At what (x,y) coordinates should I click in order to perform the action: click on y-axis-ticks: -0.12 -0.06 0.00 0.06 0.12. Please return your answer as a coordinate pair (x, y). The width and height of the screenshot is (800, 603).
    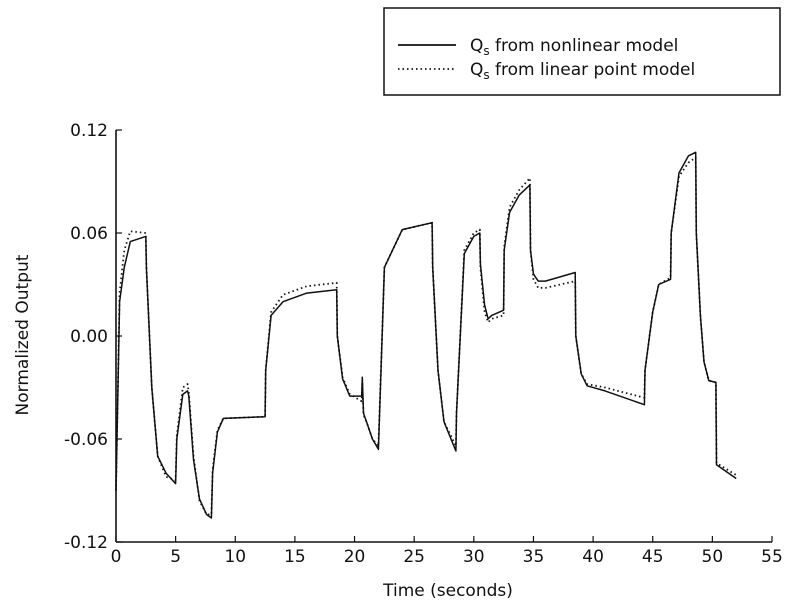
    Looking at the image, I should click on (93, 337).